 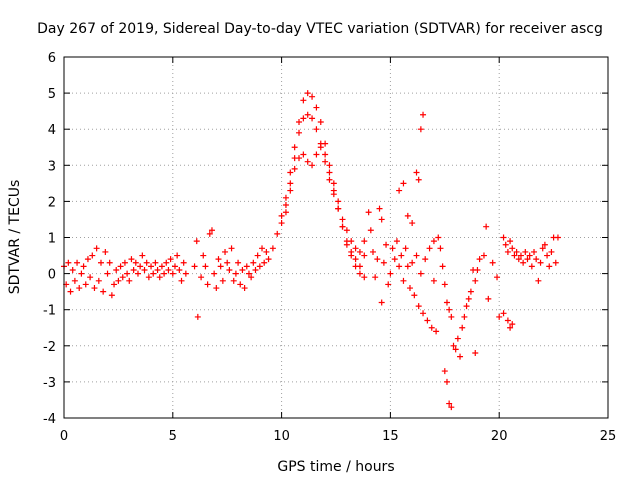 I want to click on x-axis-label: GPS time / hours, so click(x=335, y=467).